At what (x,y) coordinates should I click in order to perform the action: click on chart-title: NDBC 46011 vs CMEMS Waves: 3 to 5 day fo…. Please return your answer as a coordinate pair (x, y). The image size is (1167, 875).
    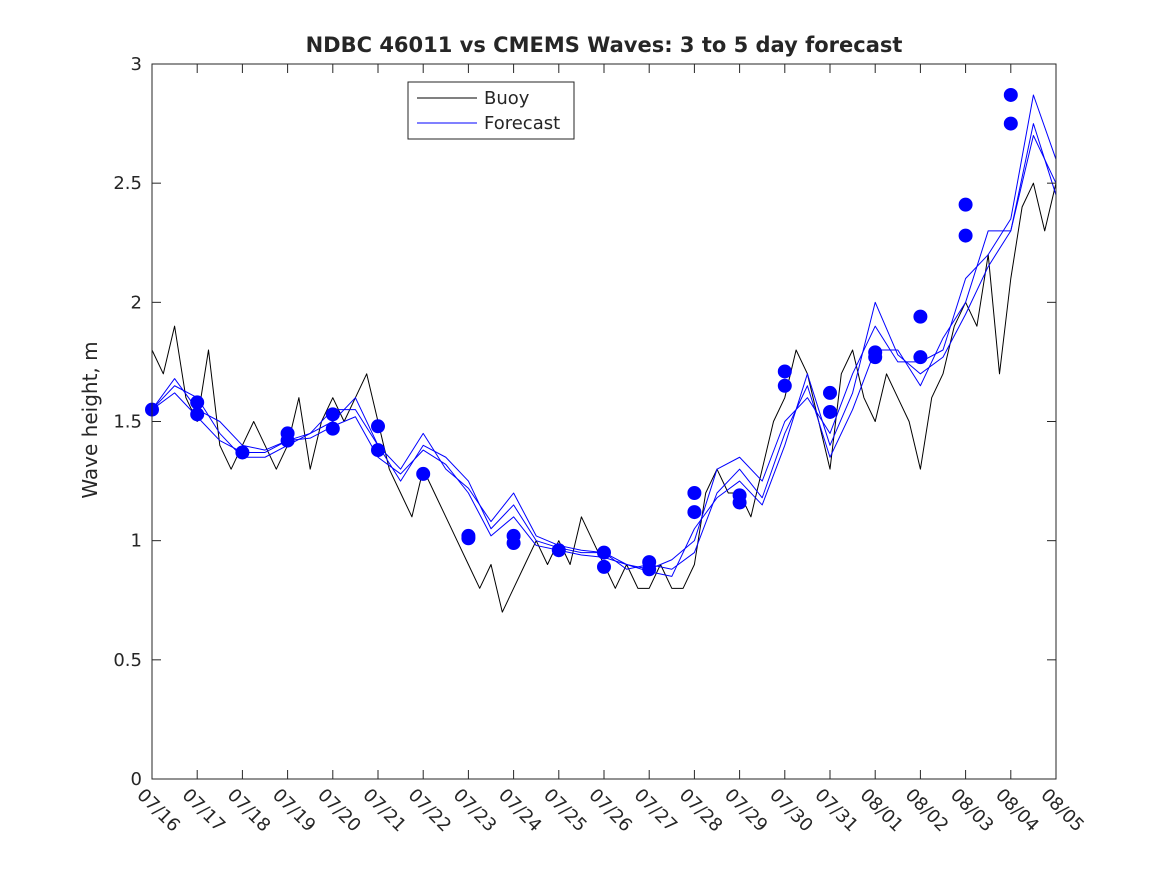
    Looking at the image, I should click on (604, 45).